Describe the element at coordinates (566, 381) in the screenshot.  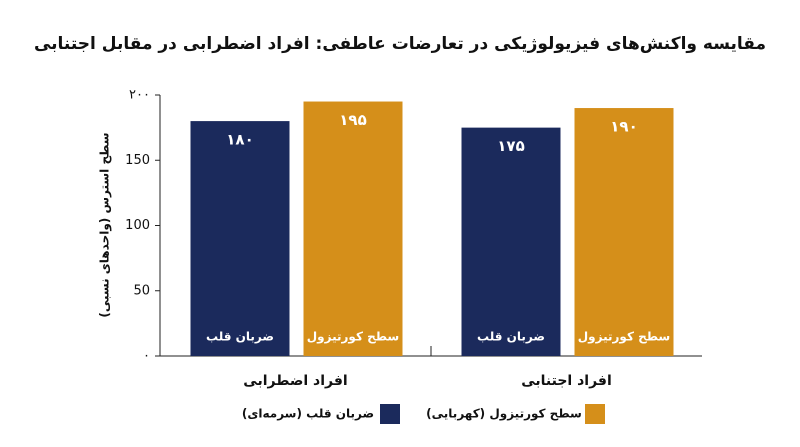
I see `x-tick-label: افراد اجتنابی` at that location.